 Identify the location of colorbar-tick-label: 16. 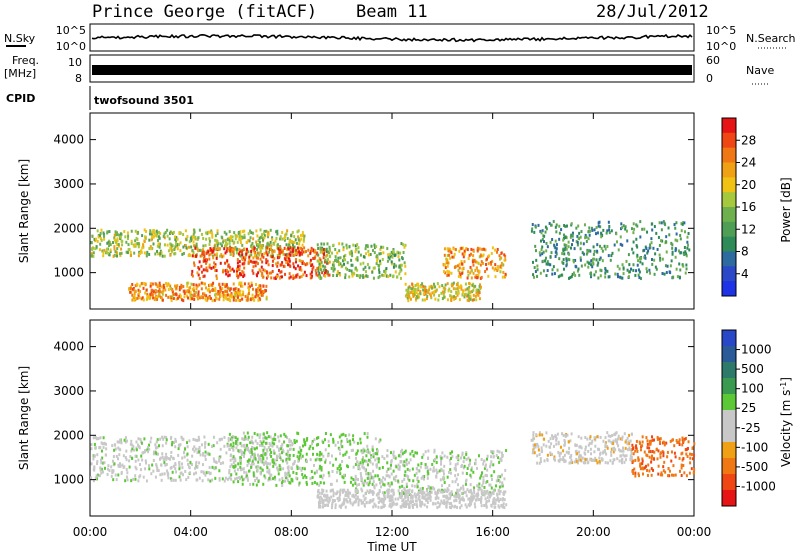
(748, 207).